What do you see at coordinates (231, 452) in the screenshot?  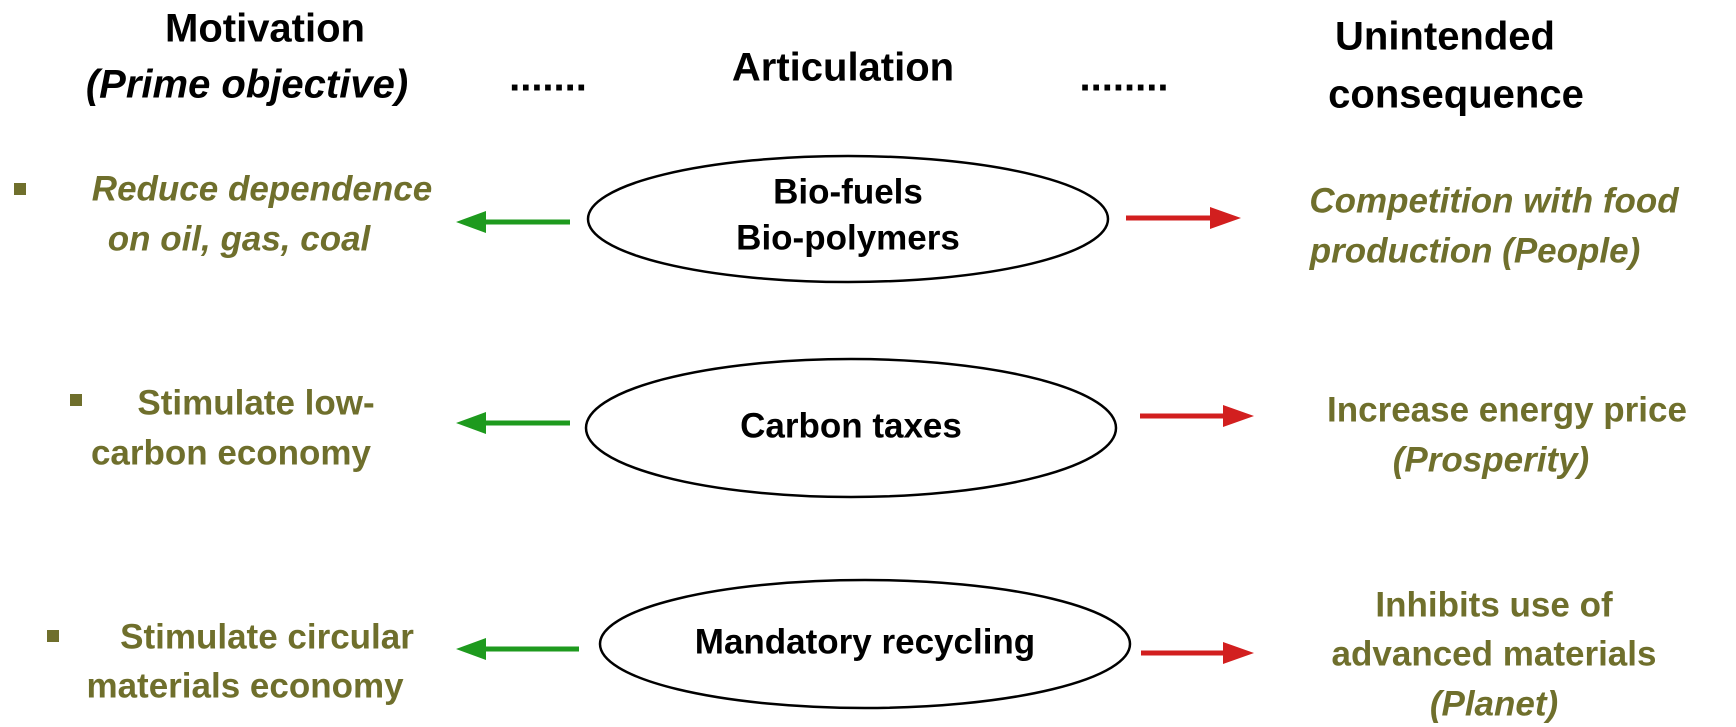 I see `motivation: carbon economy` at bounding box center [231, 452].